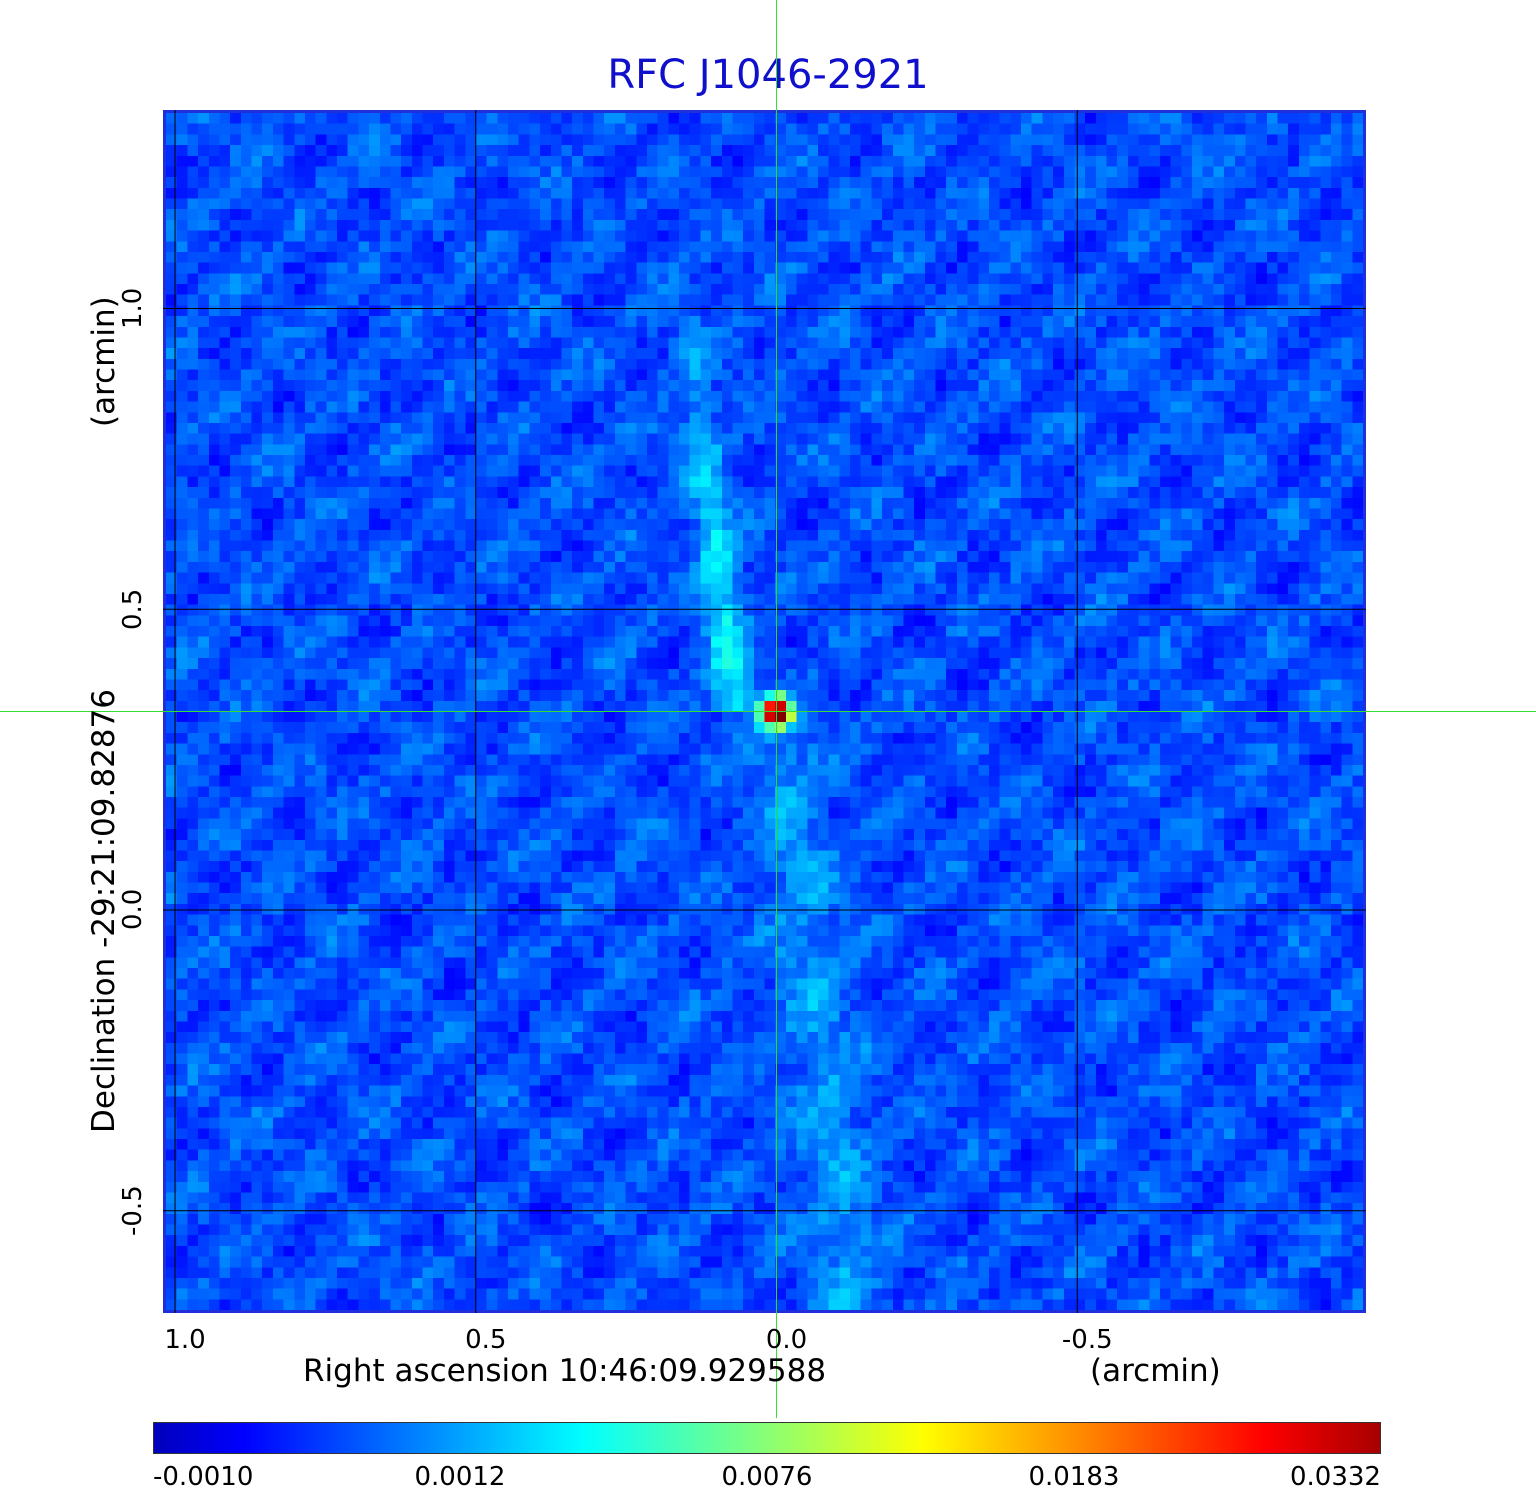  Describe the element at coordinates (768, 75) in the screenshot. I see `chart-title: RFC J1046-2921` at that location.